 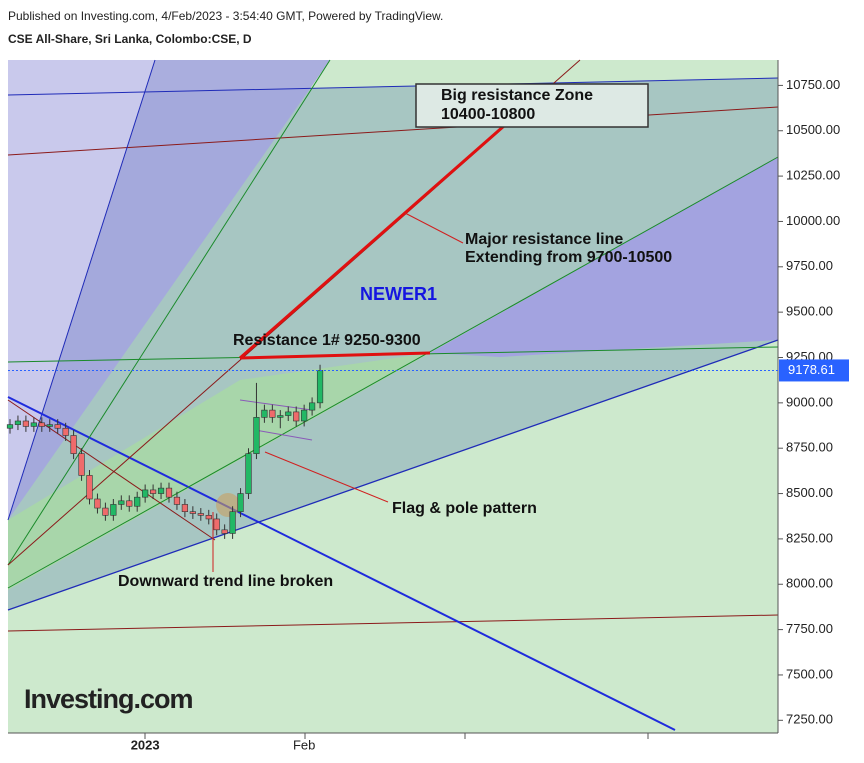 I want to click on x-tick-label: 2023, so click(x=145, y=744).